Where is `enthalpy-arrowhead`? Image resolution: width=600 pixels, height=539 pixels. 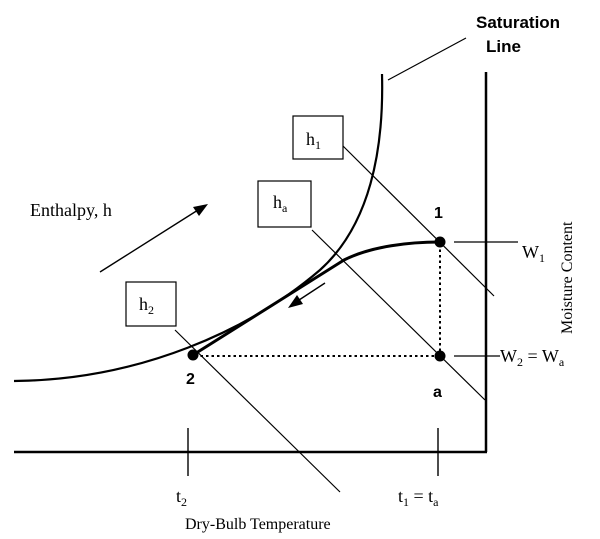
enthalpy-arrowhead is located at coordinates (200, 210).